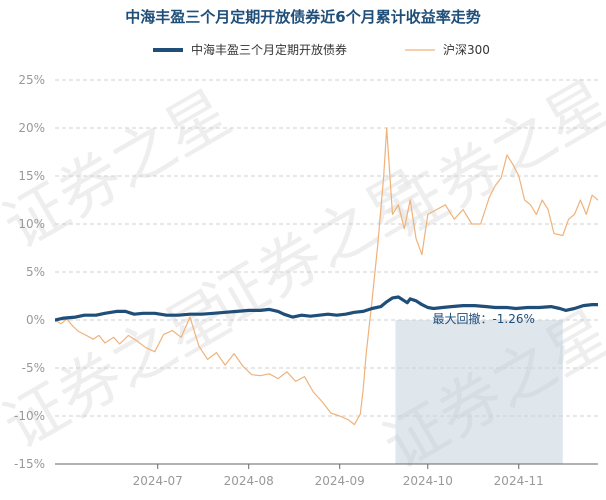 Image resolution: width=606 pixels, height=500 pixels. I want to click on y-tick-label: 25%, so click(31, 80).